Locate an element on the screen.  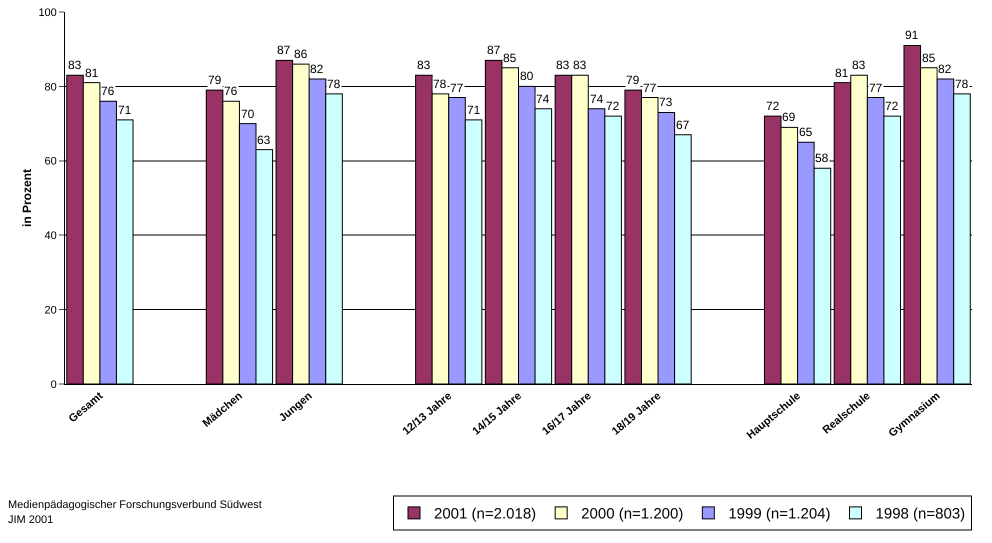
data-label: 65 is located at coordinates (806, 132).